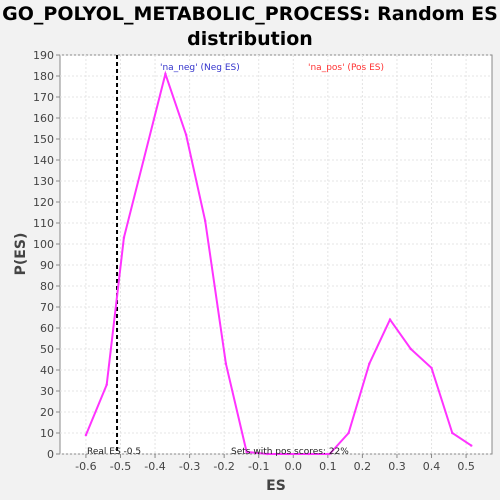  I want to click on y-tick-label: 10, so click(47, 433).